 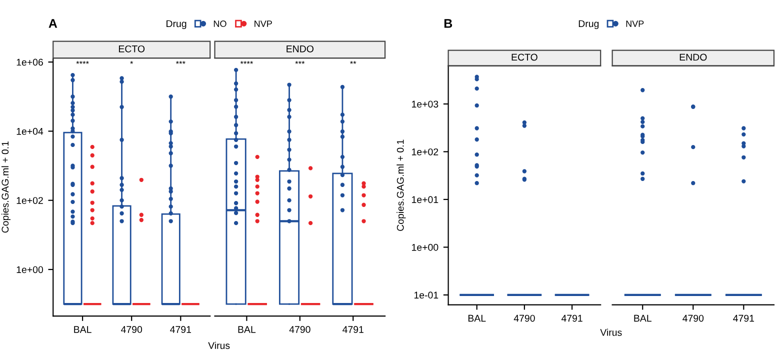 What do you see at coordinates (448, 23) in the screenshot?
I see `chart-title: B` at bounding box center [448, 23].